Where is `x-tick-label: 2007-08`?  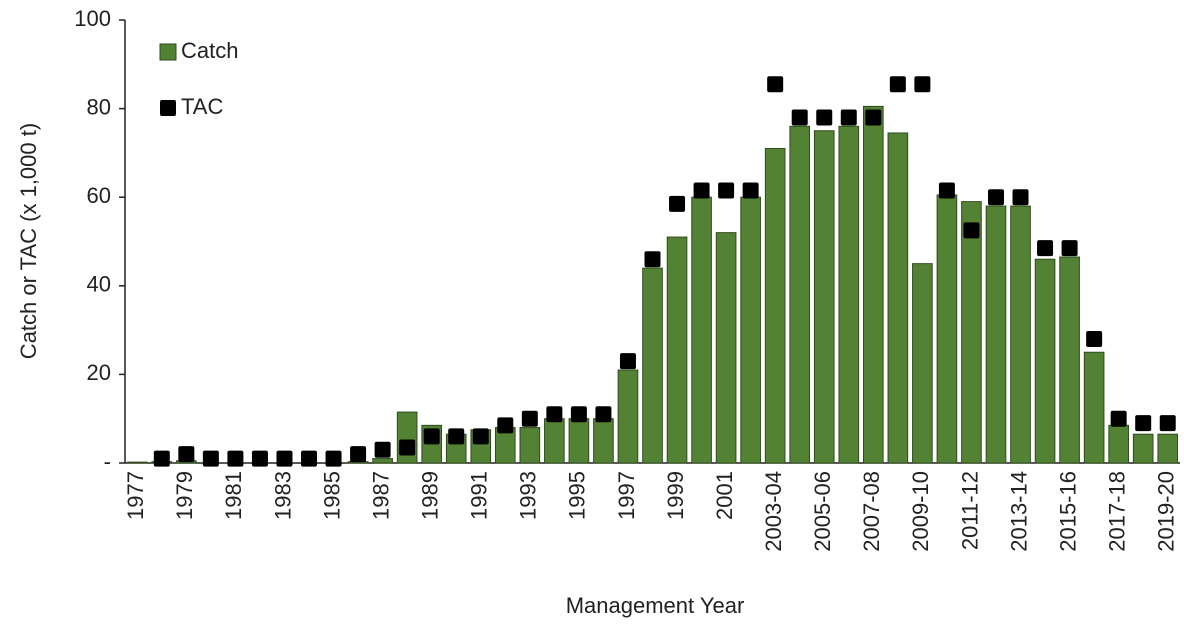
x-tick-label: 2007-08 is located at coordinates (871, 511).